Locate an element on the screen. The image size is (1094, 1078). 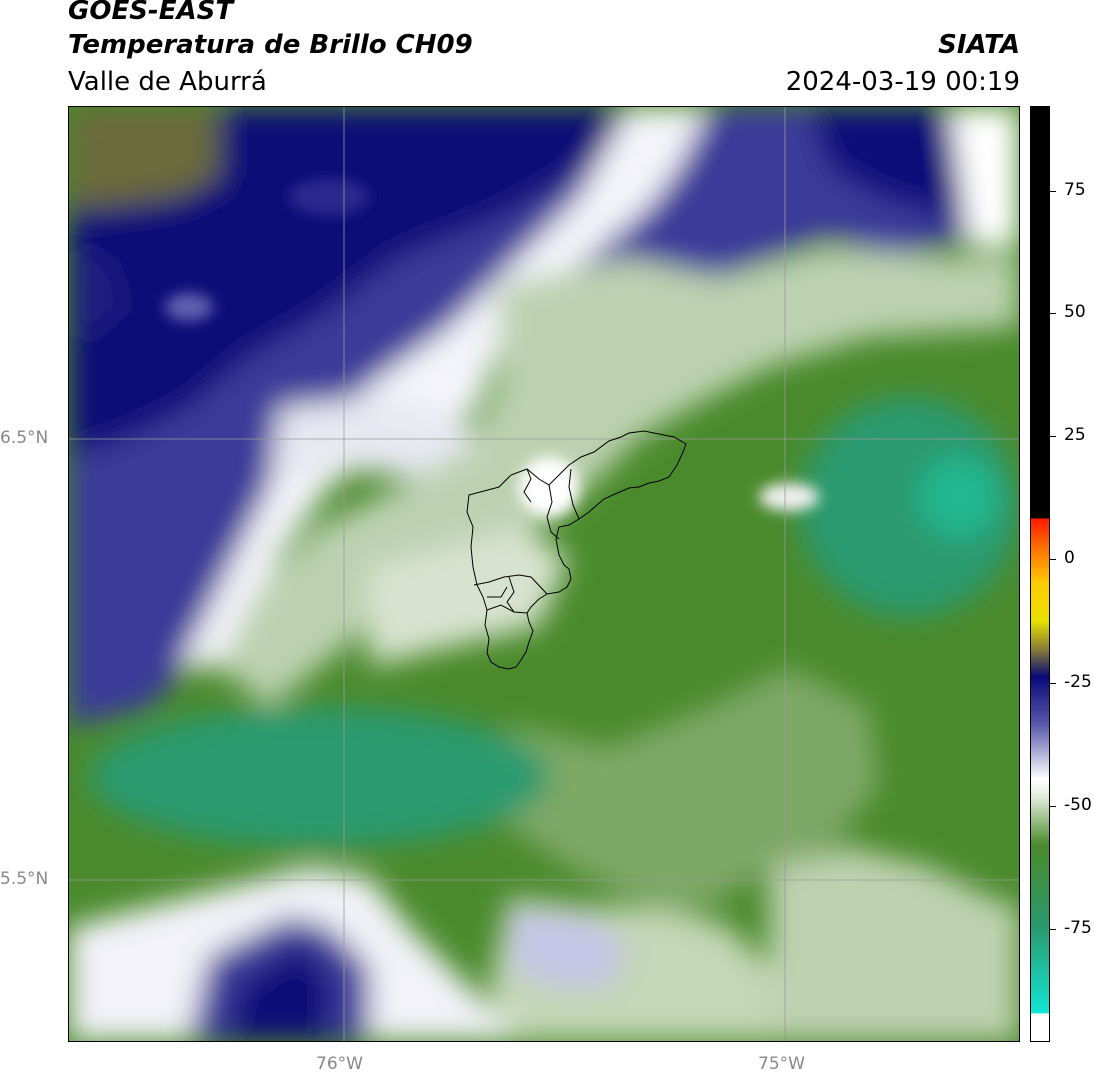
colorbar-gradient is located at coordinates (1040, 574).